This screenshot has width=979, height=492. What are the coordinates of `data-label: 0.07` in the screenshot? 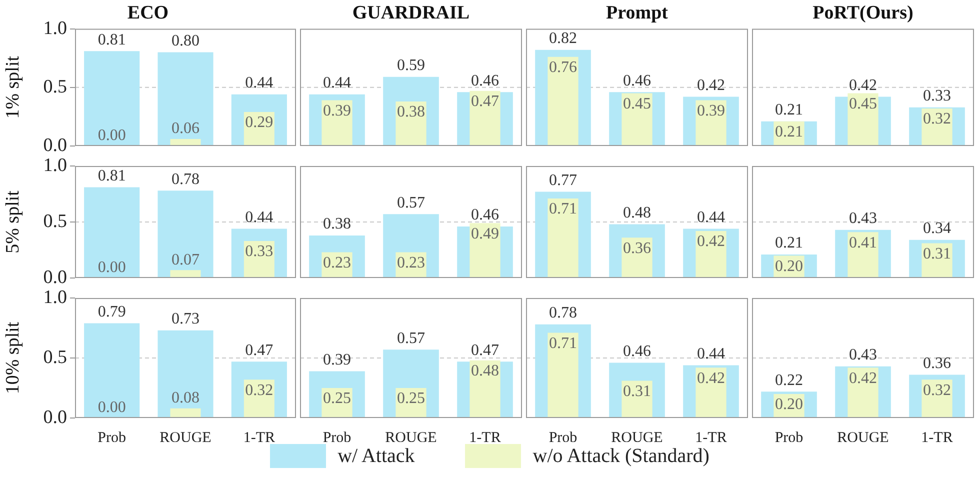 It's located at (186, 259).